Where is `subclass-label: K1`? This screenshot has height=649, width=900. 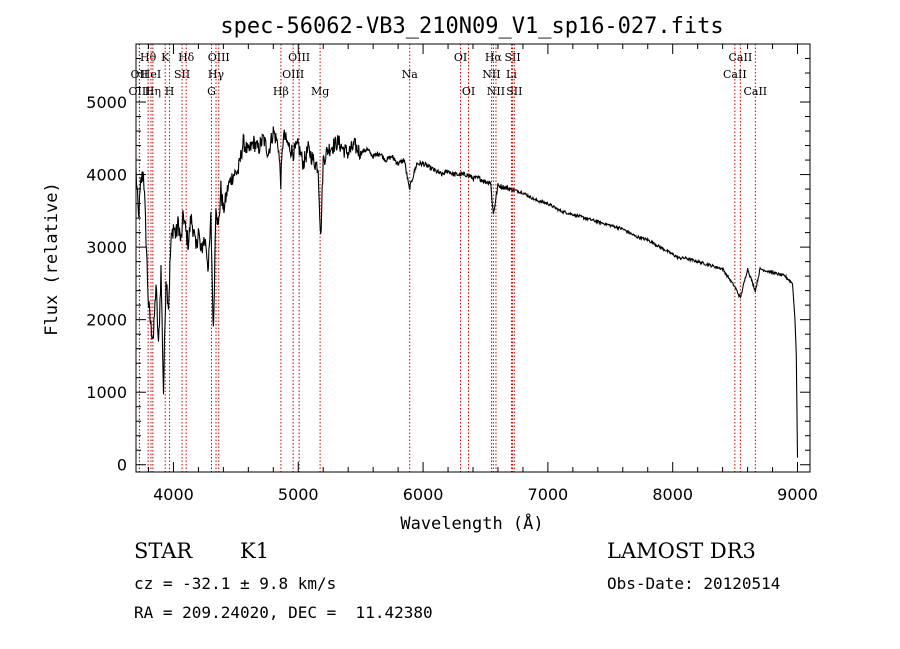 subclass-label: K1 is located at coordinates (255, 551).